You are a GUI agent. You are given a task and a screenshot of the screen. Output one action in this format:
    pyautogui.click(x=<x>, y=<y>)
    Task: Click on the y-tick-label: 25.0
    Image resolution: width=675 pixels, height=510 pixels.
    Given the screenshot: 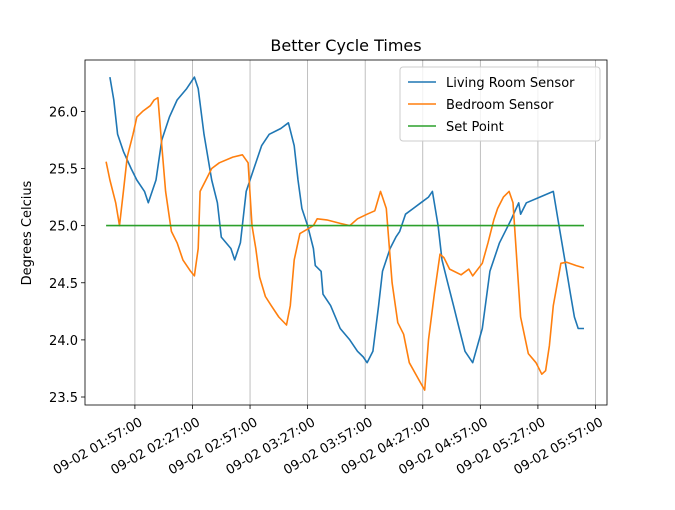 What is the action you would take?
    pyautogui.click(x=63, y=227)
    